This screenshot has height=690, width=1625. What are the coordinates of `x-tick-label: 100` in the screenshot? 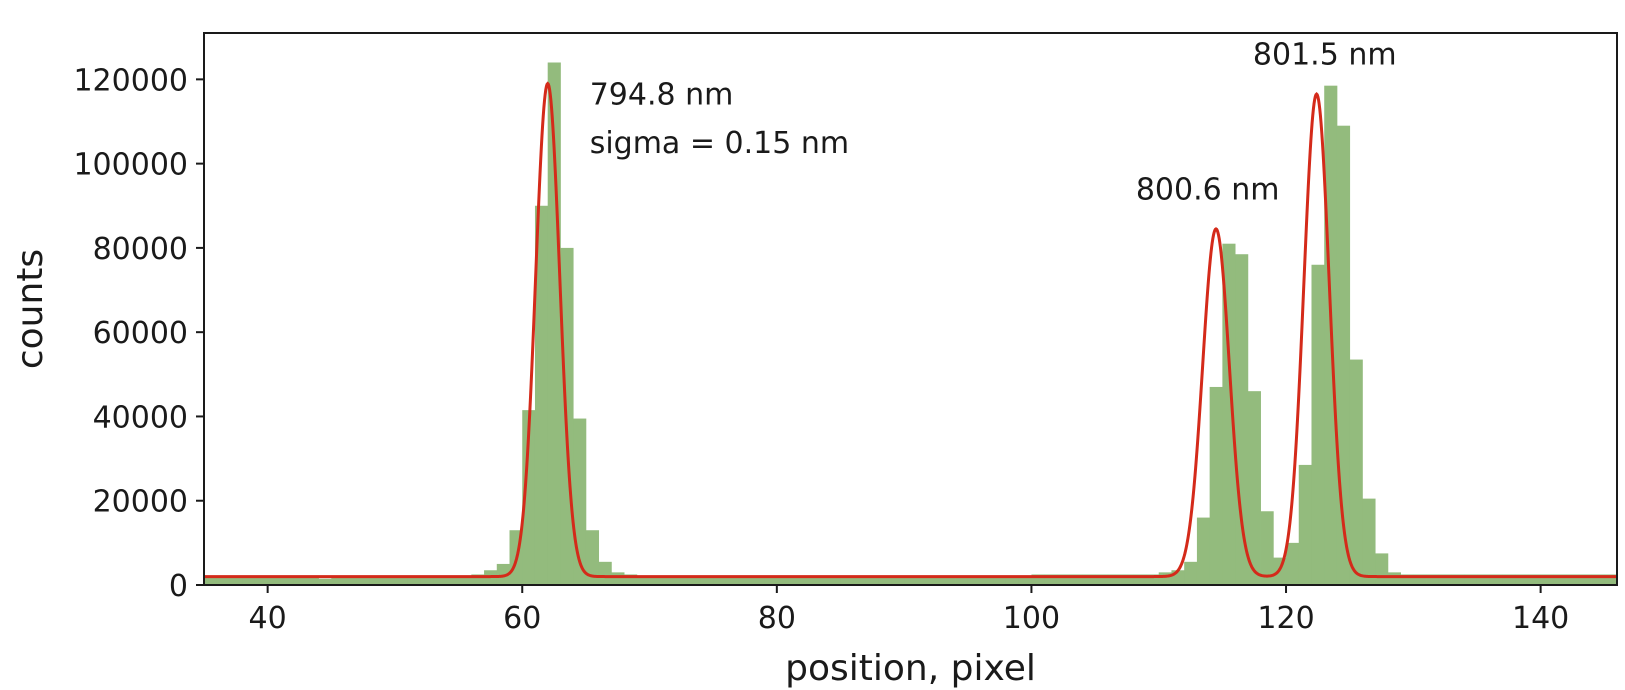 It's located at (1031, 618).